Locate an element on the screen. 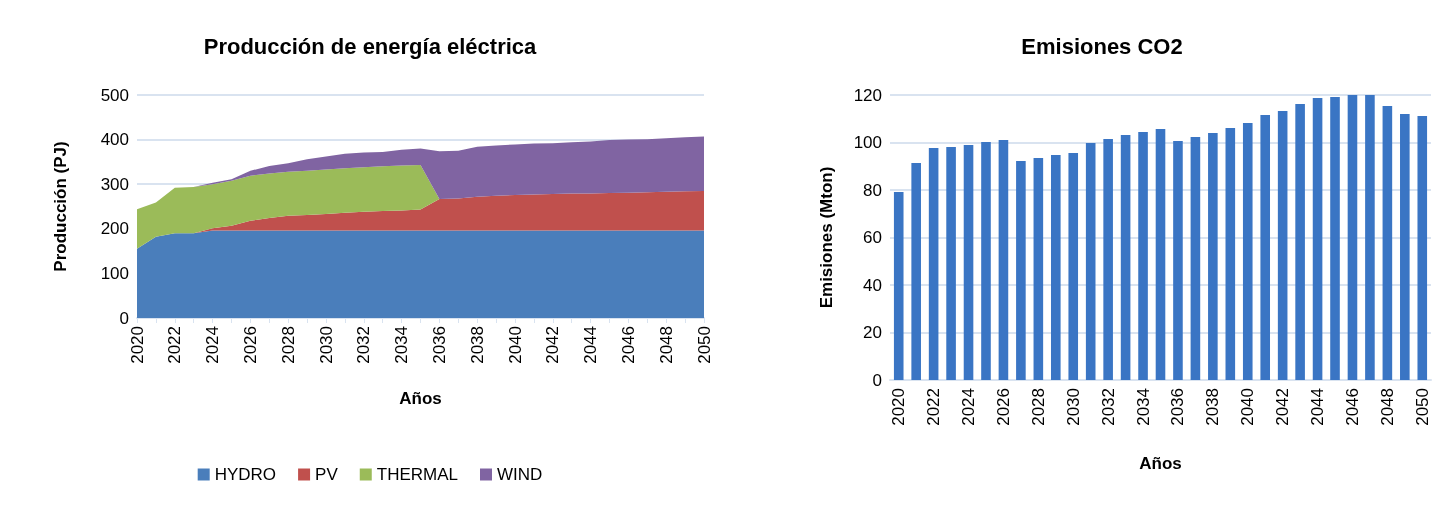 The image size is (1449, 508). y-tick-label: 300 is located at coordinates (114, 184).